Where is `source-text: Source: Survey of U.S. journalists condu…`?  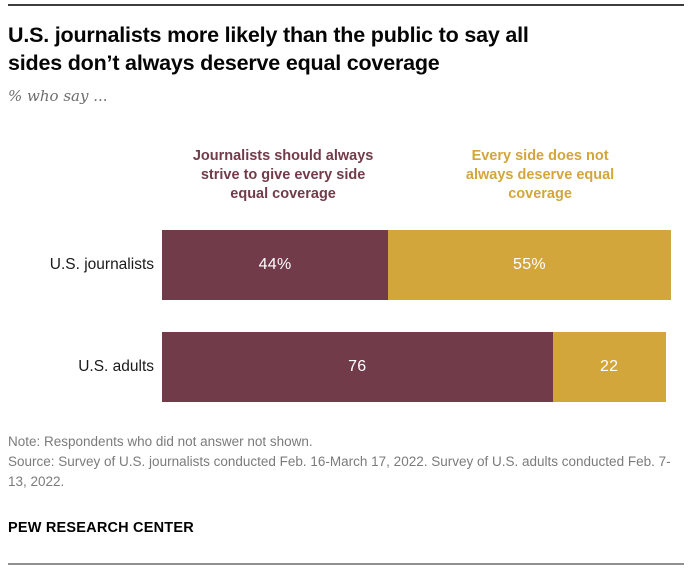 source-text: Source: Survey of U.S. journalists condu… is located at coordinates (339, 472).